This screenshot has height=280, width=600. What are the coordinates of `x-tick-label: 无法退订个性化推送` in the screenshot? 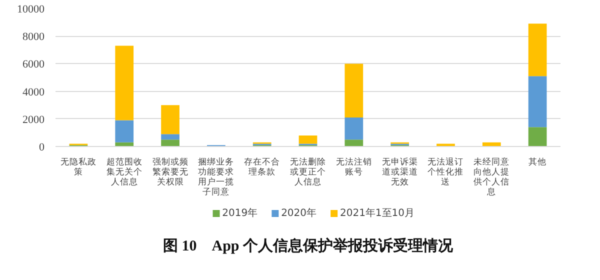 It's located at (446, 172).